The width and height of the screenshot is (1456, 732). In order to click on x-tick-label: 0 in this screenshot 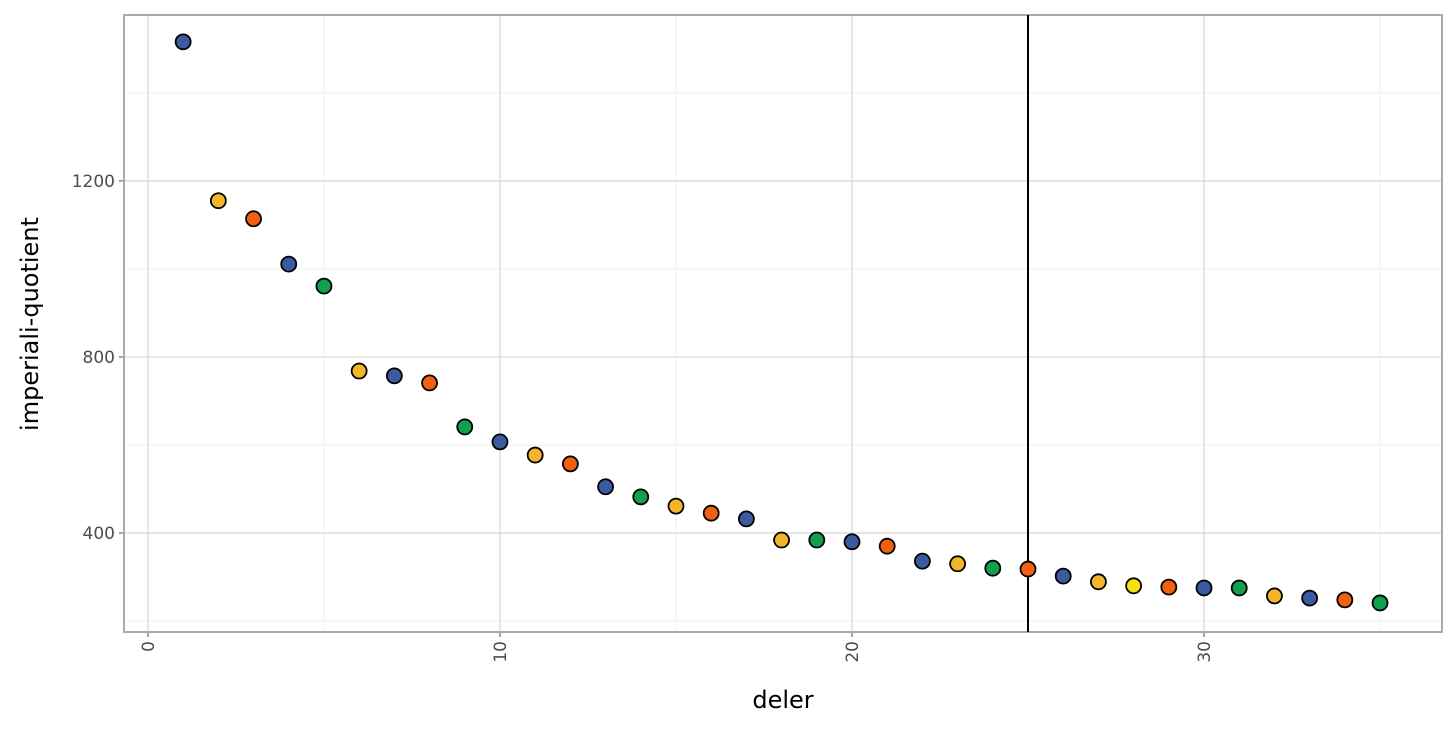, I will do `click(149, 646)`.